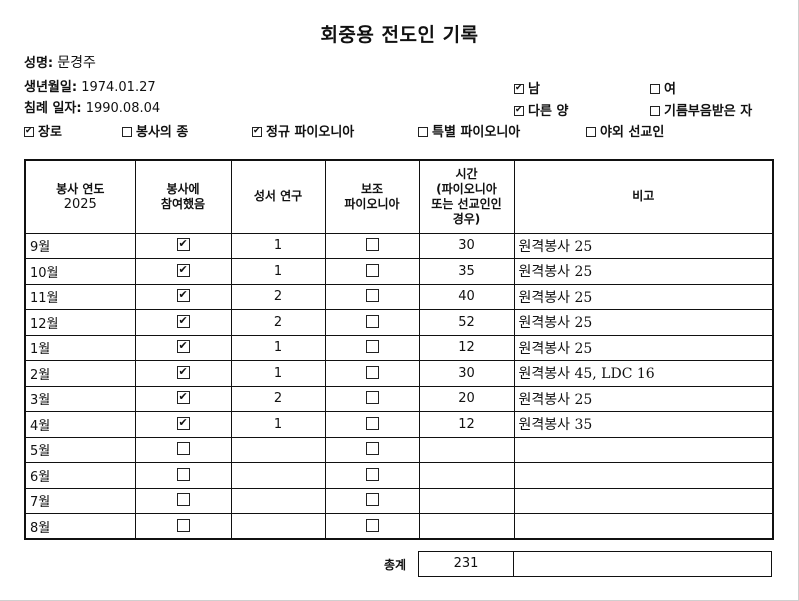 This screenshot has width=799, height=601. What do you see at coordinates (655, 89) in the screenshot?
I see `female-checkbox` at bounding box center [655, 89].